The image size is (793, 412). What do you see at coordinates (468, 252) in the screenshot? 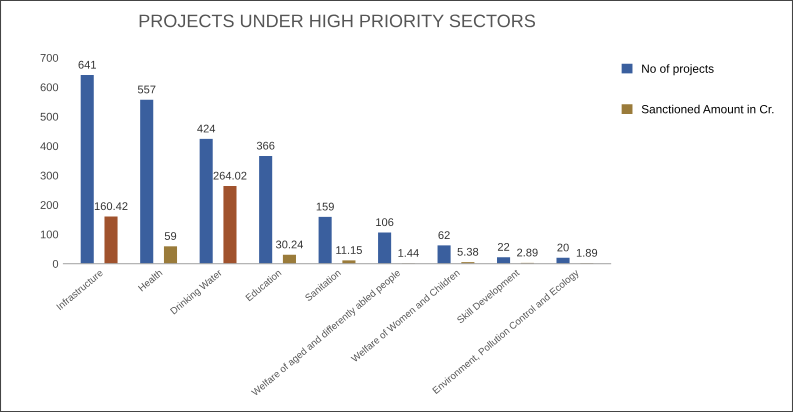
I see `data-label: 5.38` at bounding box center [468, 252].